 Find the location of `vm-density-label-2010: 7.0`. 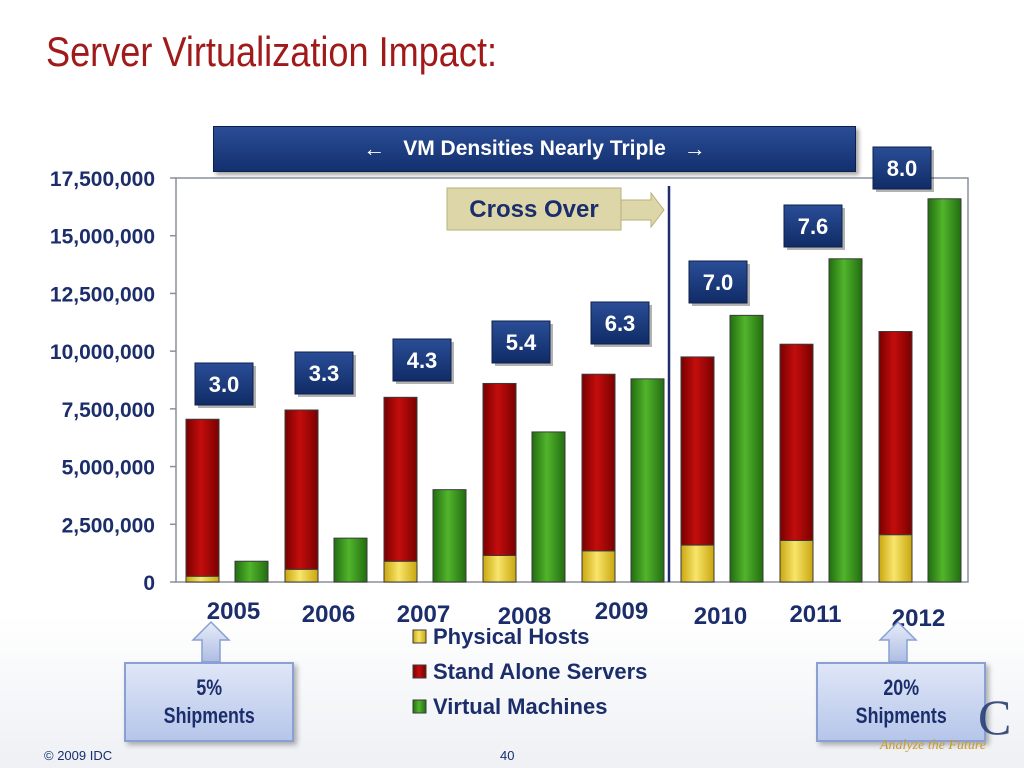

vm-density-label-2010: 7.0 is located at coordinates (719, 283).